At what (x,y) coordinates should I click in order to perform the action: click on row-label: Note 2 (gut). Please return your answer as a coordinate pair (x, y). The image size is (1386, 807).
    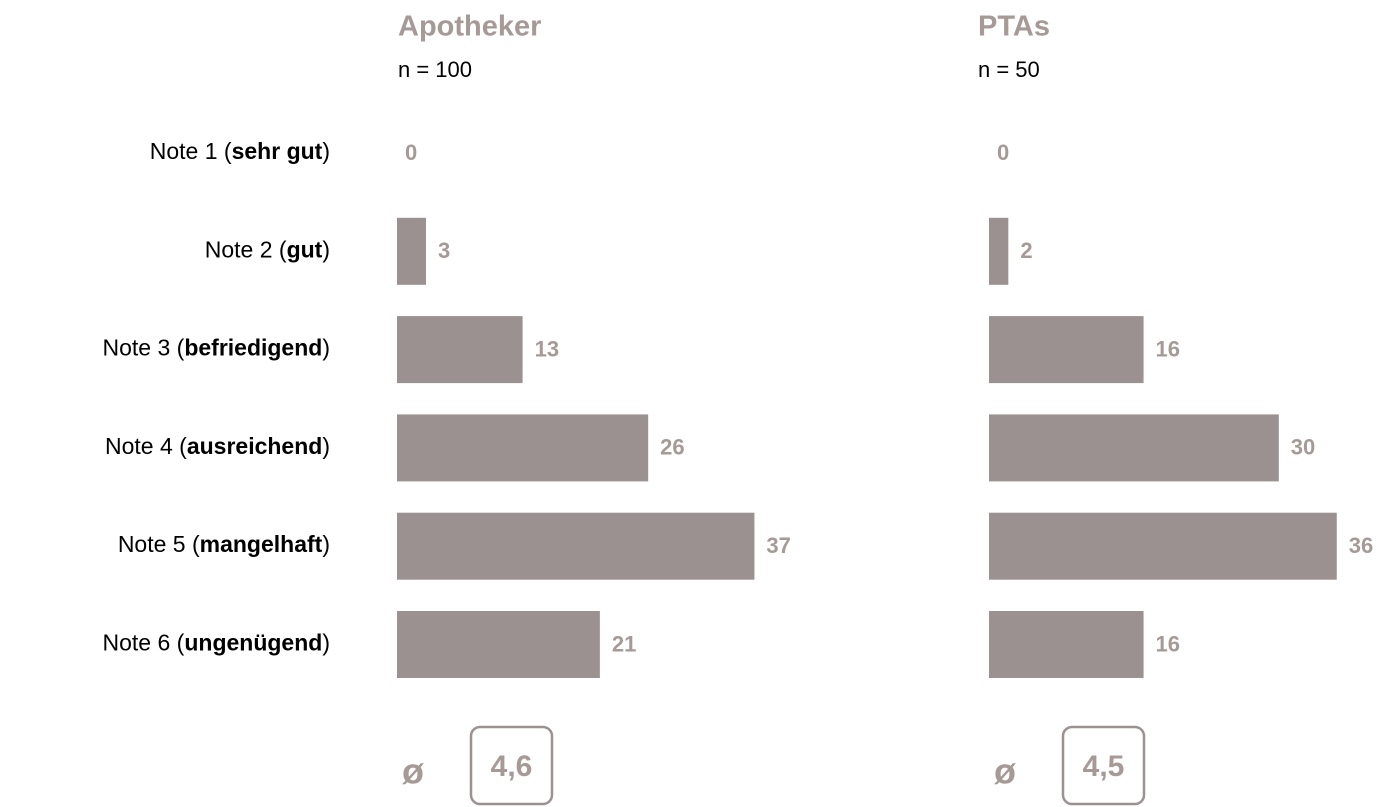
    Looking at the image, I should click on (267, 249).